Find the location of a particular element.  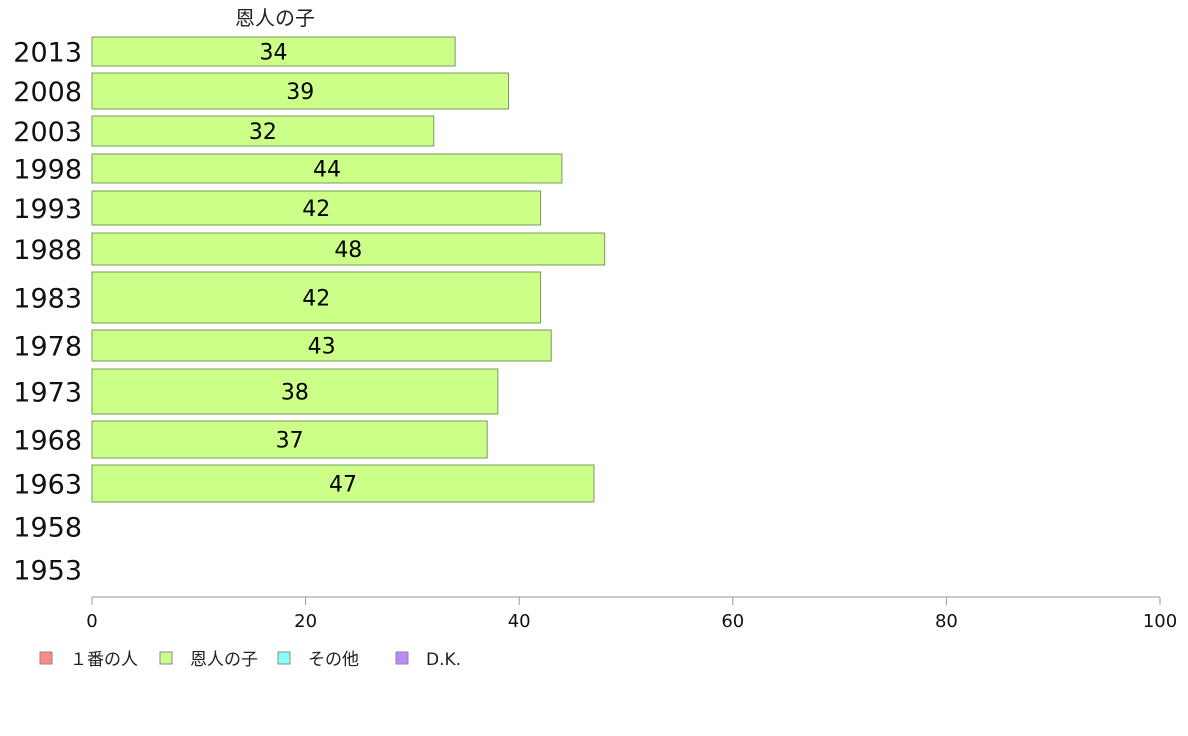

bar-value-label: 37 is located at coordinates (290, 441).